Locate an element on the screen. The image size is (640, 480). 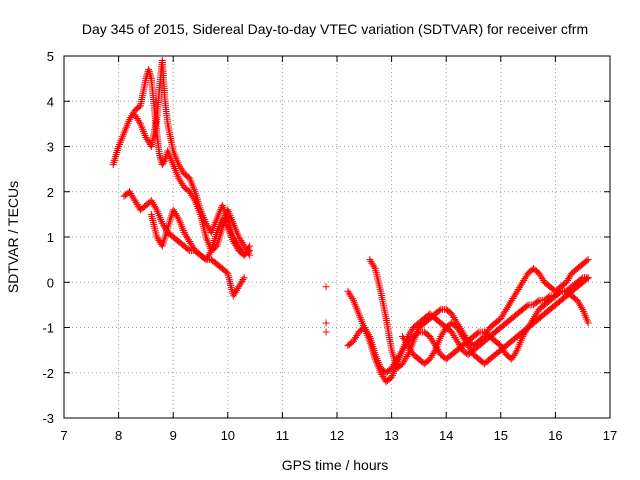
y-tick-label: 0 is located at coordinates (50, 282).